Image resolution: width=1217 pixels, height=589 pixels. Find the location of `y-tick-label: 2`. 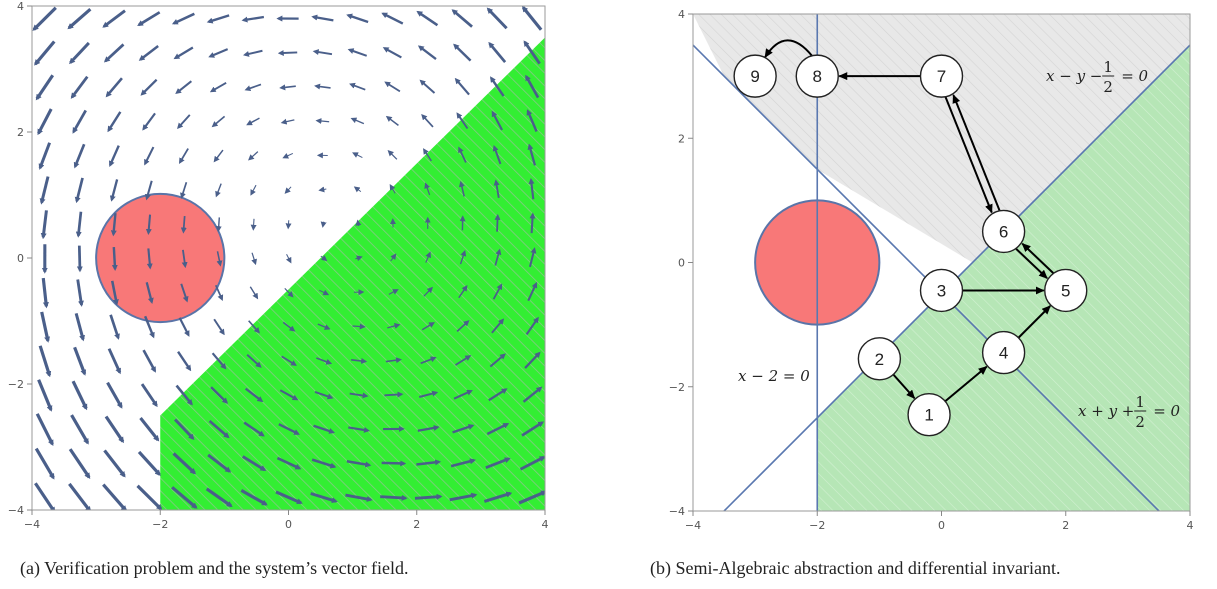

y-tick-label: 2 is located at coordinates (20, 132).